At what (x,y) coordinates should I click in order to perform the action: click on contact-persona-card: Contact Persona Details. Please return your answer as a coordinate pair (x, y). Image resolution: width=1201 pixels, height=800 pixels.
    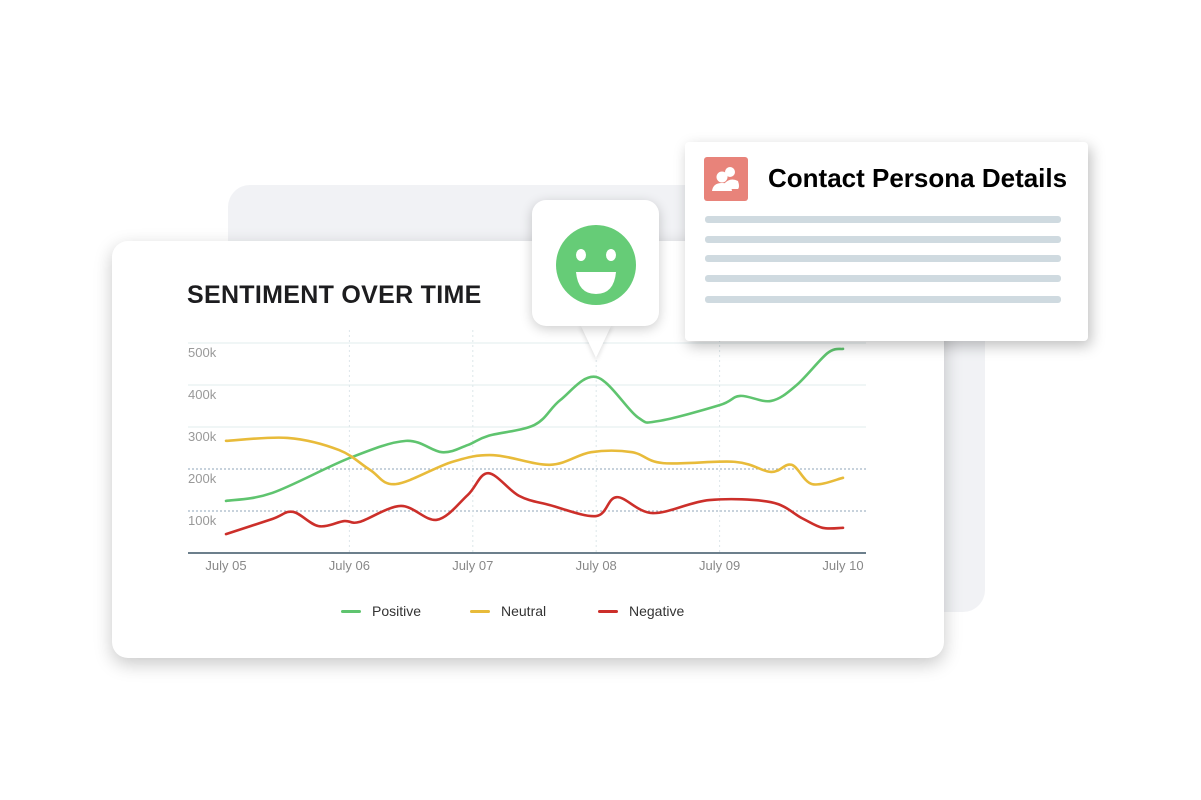
    Looking at the image, I should click on (886, 241).